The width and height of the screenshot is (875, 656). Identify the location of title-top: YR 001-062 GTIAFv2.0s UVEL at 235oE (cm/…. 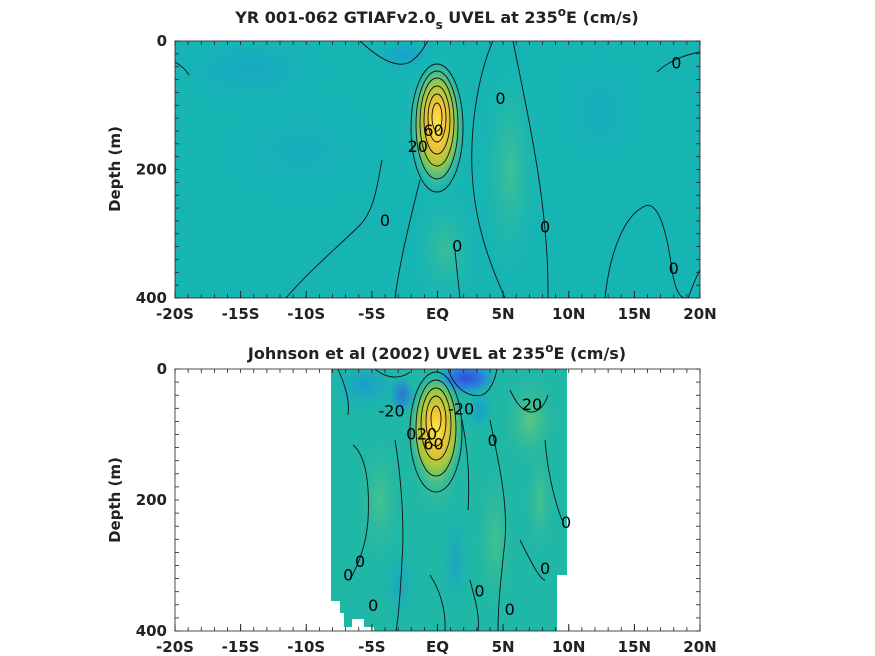
(436, 18).